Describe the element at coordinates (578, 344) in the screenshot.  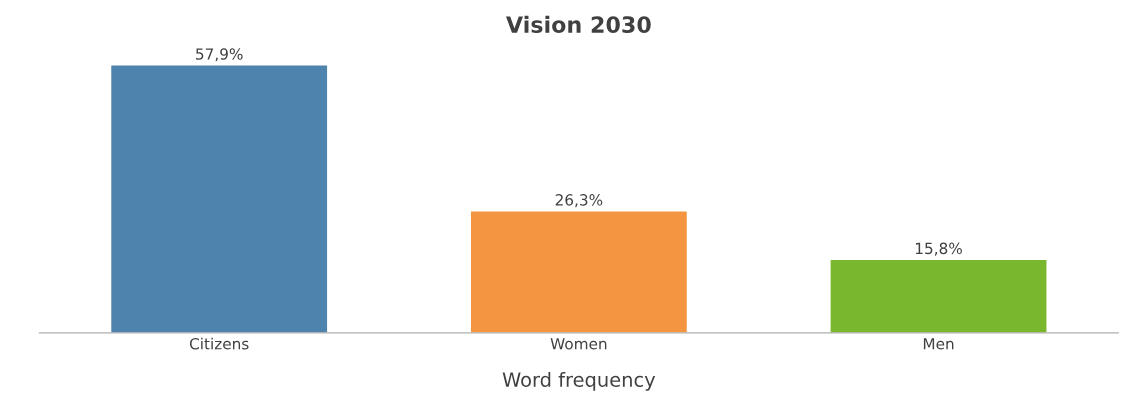
I see `x-tick-label: Women` at that location.